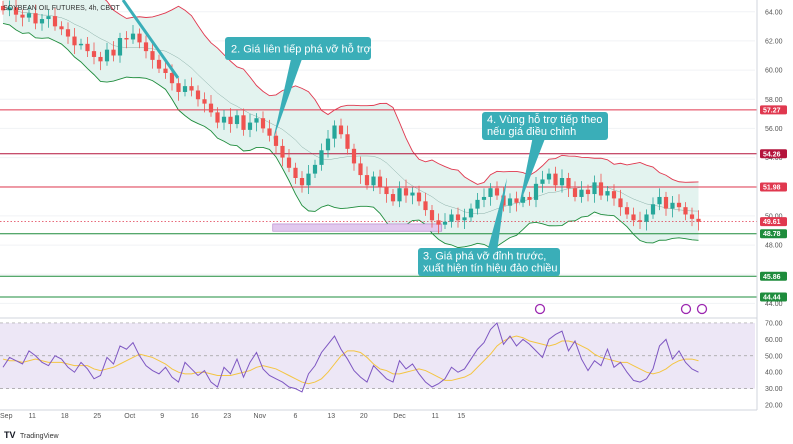  I want to click on price-tag-label: 51.98, so click(772, 188).